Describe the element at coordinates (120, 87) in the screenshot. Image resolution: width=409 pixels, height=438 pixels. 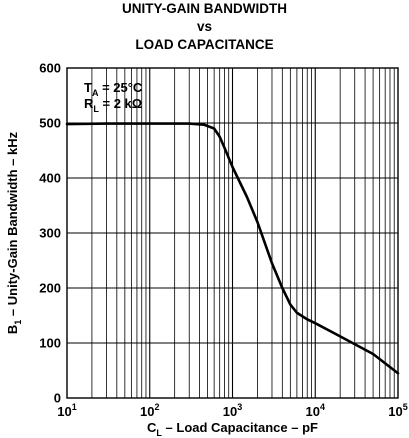
I see `annotation-value: = 25°C` at that location.